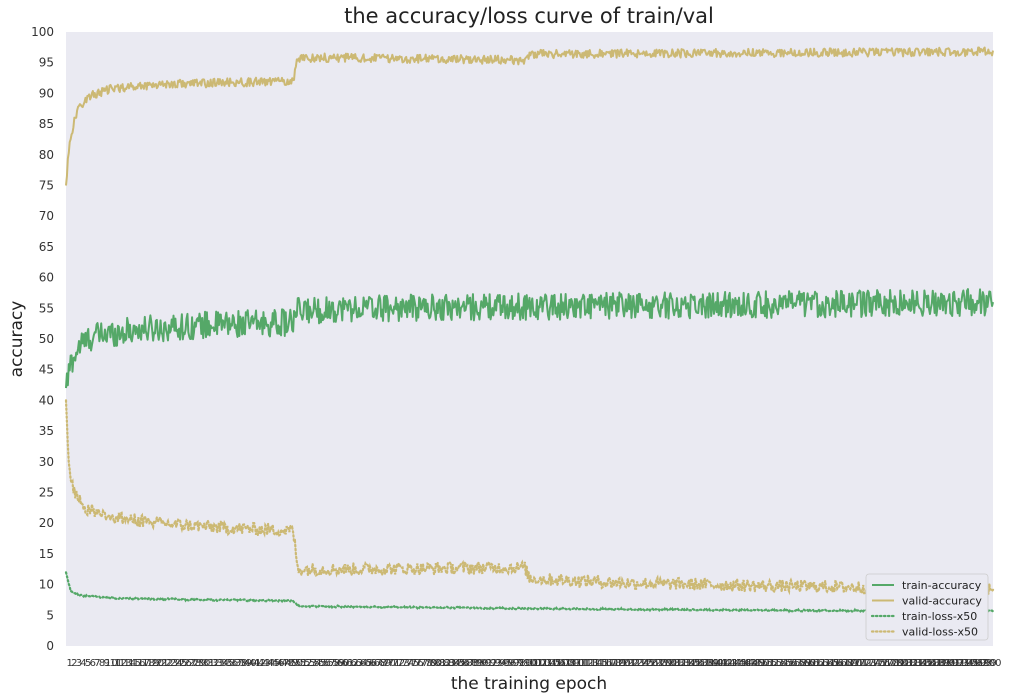  I want to click on x-tick-label: 74, so click(408, 663).